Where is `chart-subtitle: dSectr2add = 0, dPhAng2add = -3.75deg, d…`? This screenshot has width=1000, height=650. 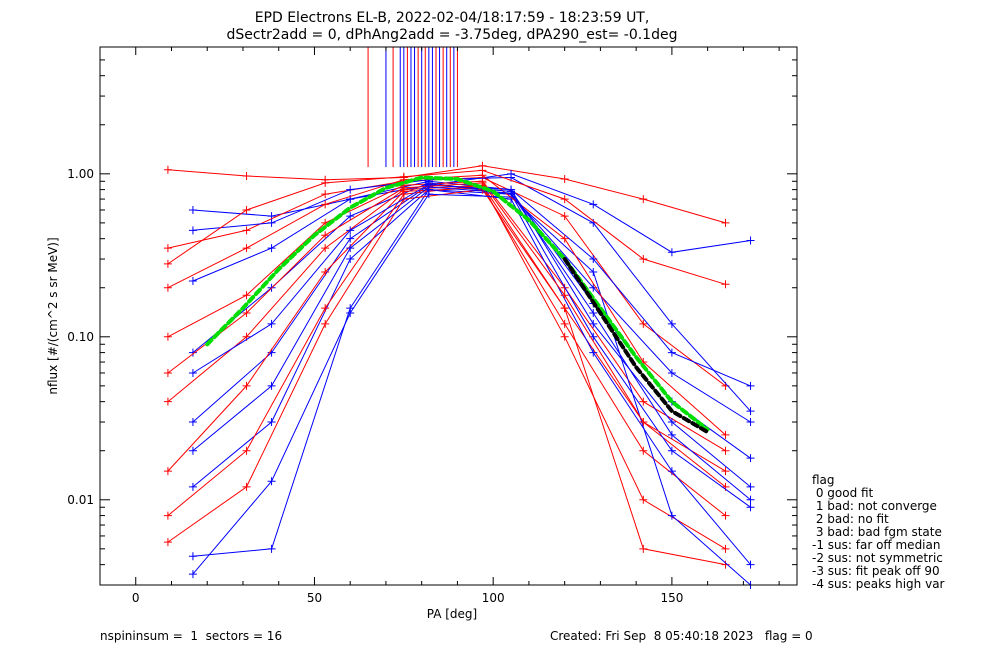
chart-subtitle: dSectr2add = 0, dPhAng2add = -3.75deg, d… is located at coordinates (452, 35).